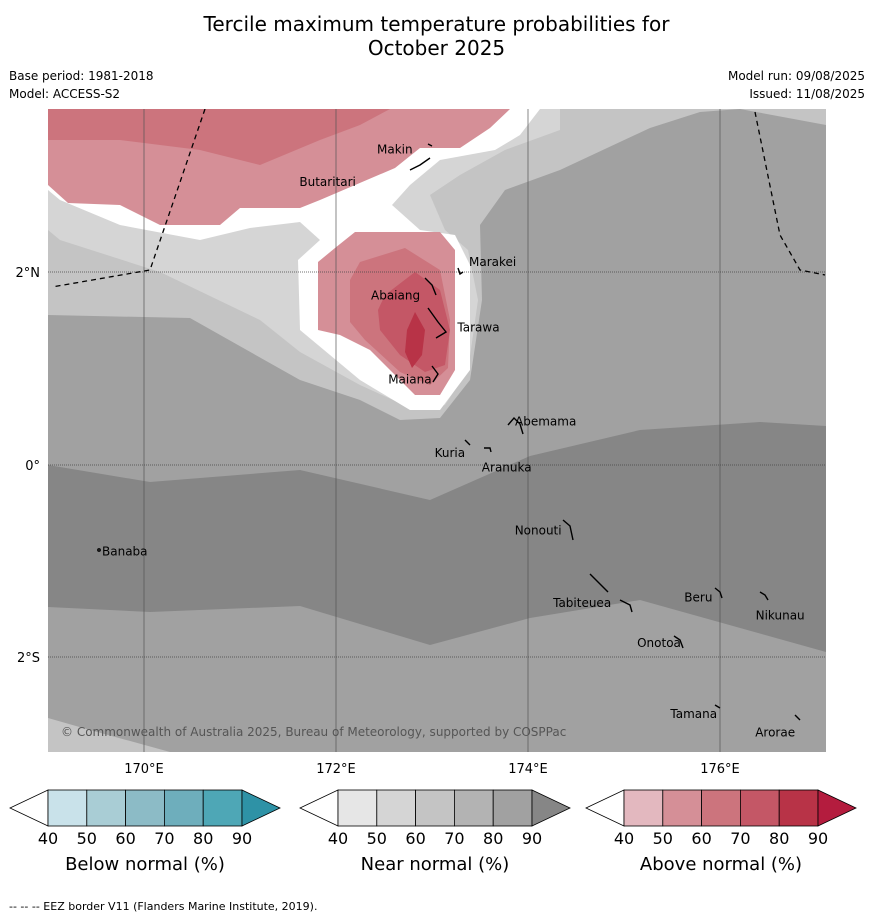  Describe the element at coordinates (780, 616) in the screenshot. I see `place-label-nikunau: Nikunau` at that location.